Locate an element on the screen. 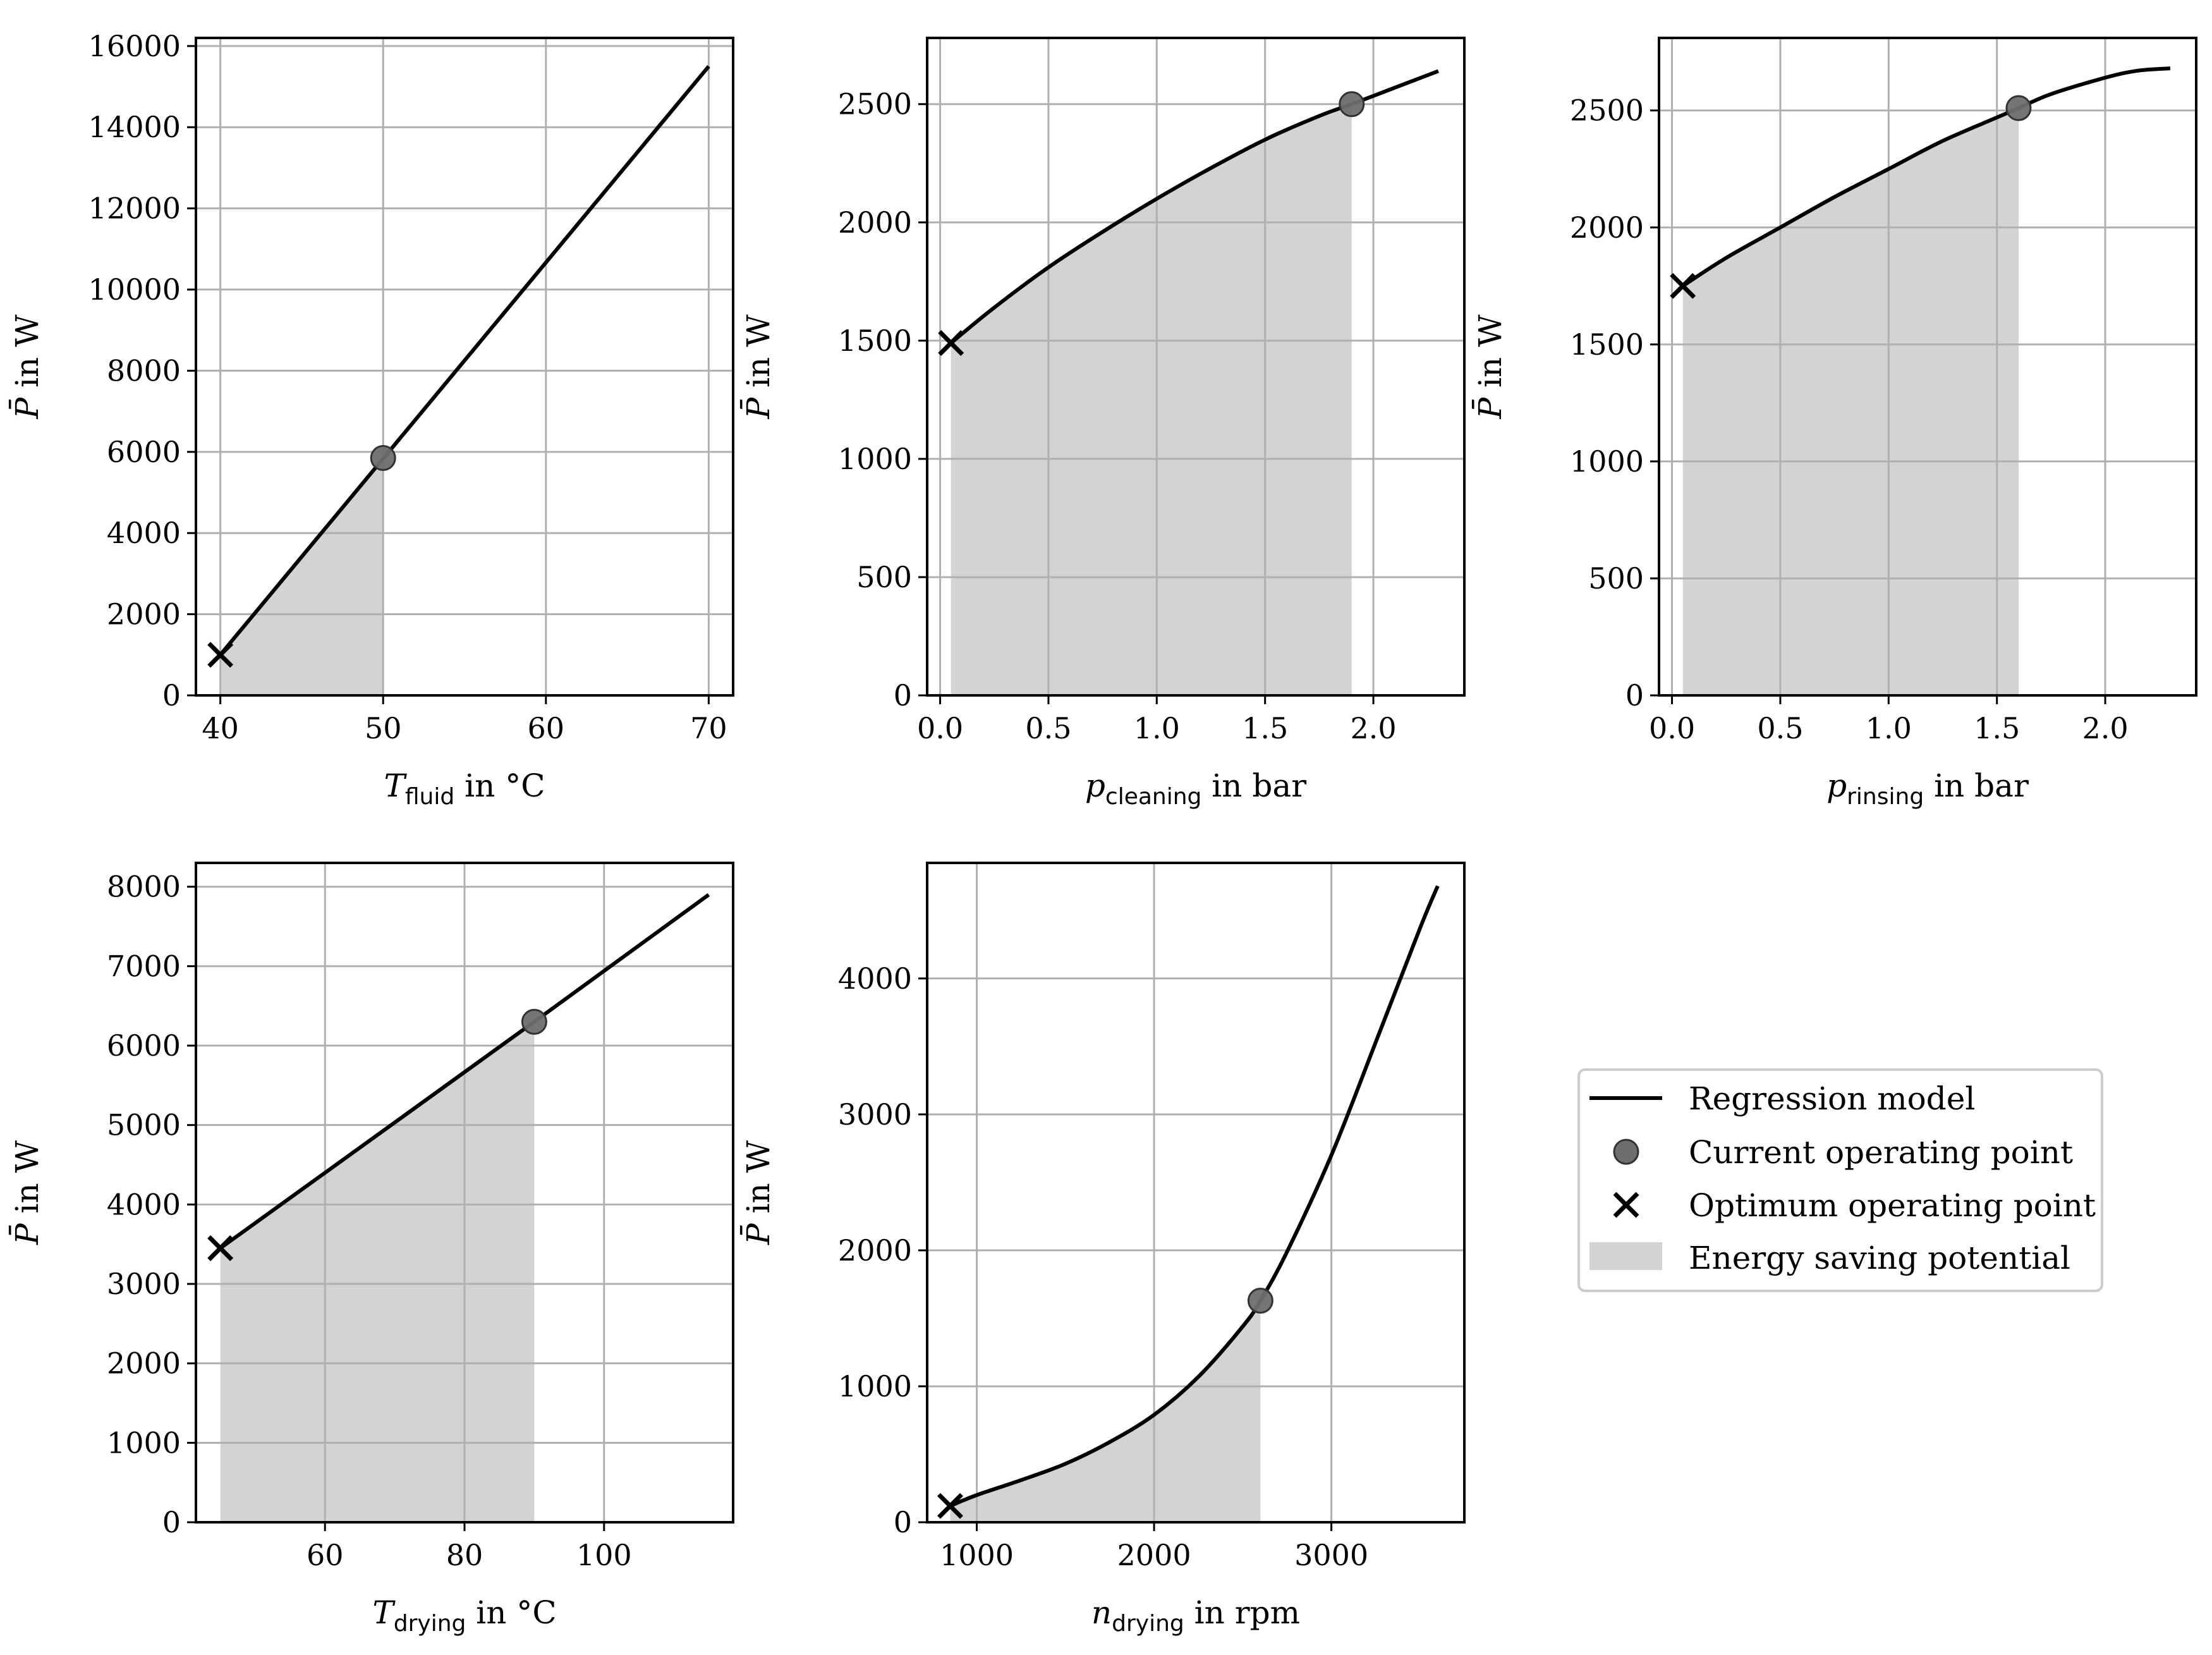 The width and height of the screenshot is (2212, 1655). x-tick-label: 1000 is located at coordinates (977, 1555).